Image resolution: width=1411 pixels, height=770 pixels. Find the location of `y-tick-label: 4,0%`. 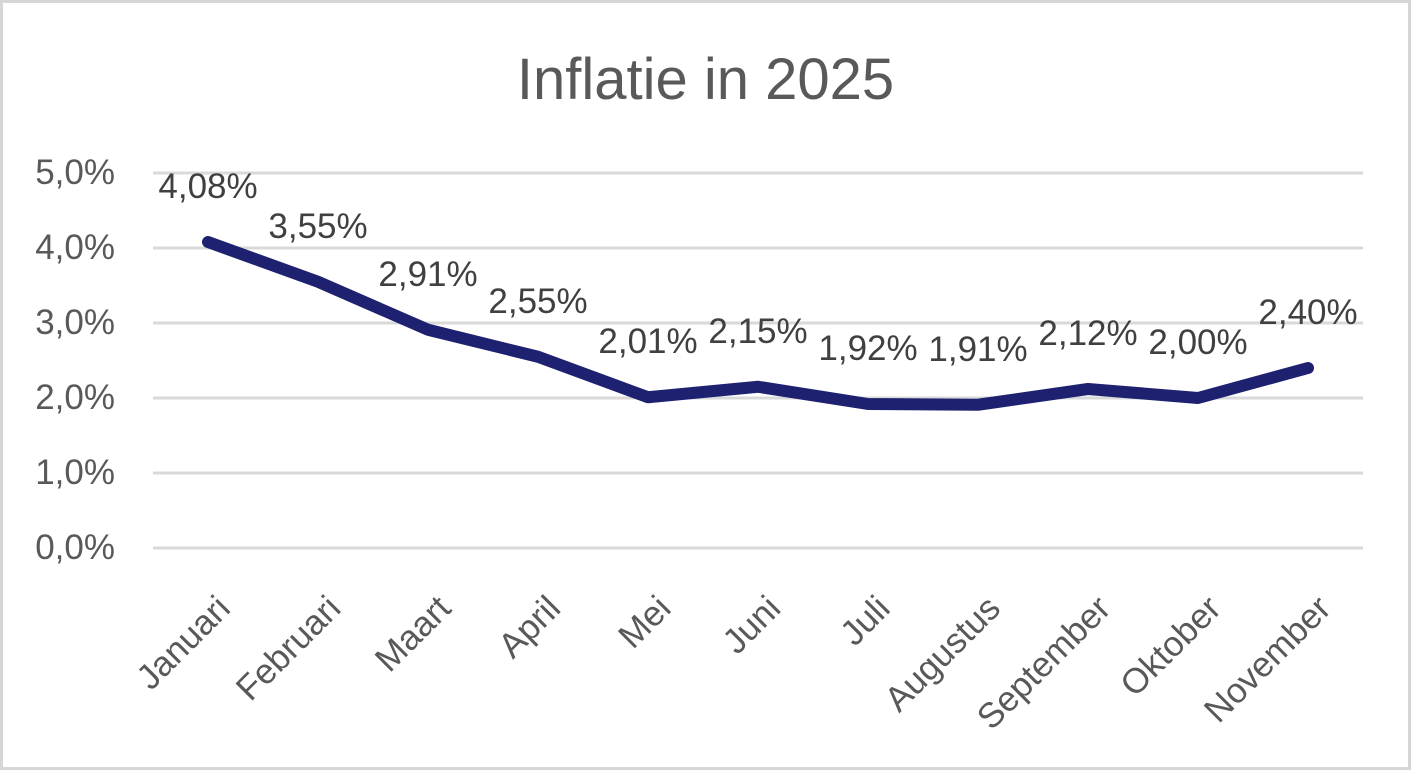

y-tick-label: 4,0% is located at coordinates (75, 247).